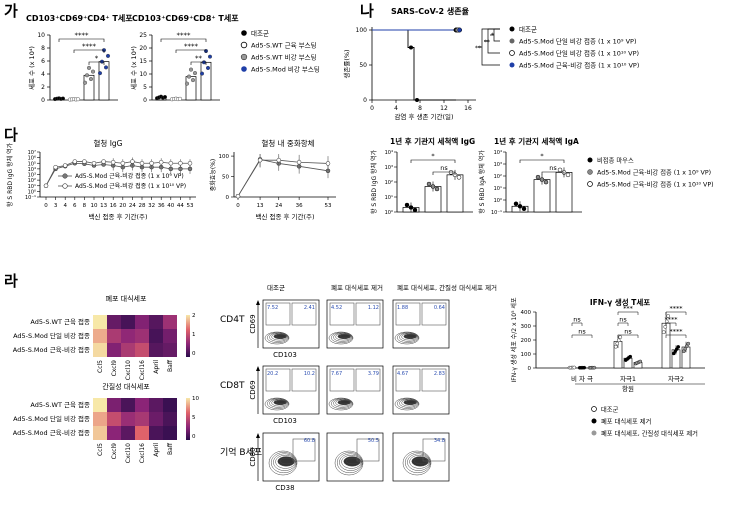 The image size is (730, 515). What do you see at coordinates (75, 206) in the screenshot?
I see `xtick-label: 6` at bounding box center [75, 206].